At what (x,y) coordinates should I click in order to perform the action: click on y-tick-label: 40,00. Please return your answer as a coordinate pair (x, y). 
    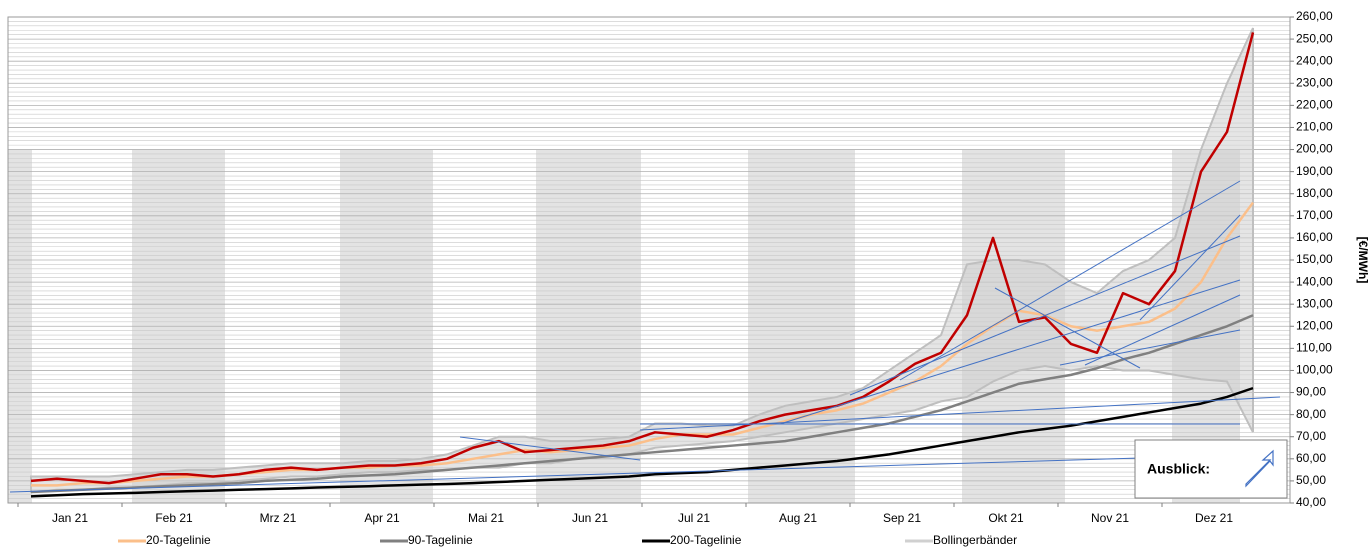
    Looking at the image, I should click on (1311, 502).